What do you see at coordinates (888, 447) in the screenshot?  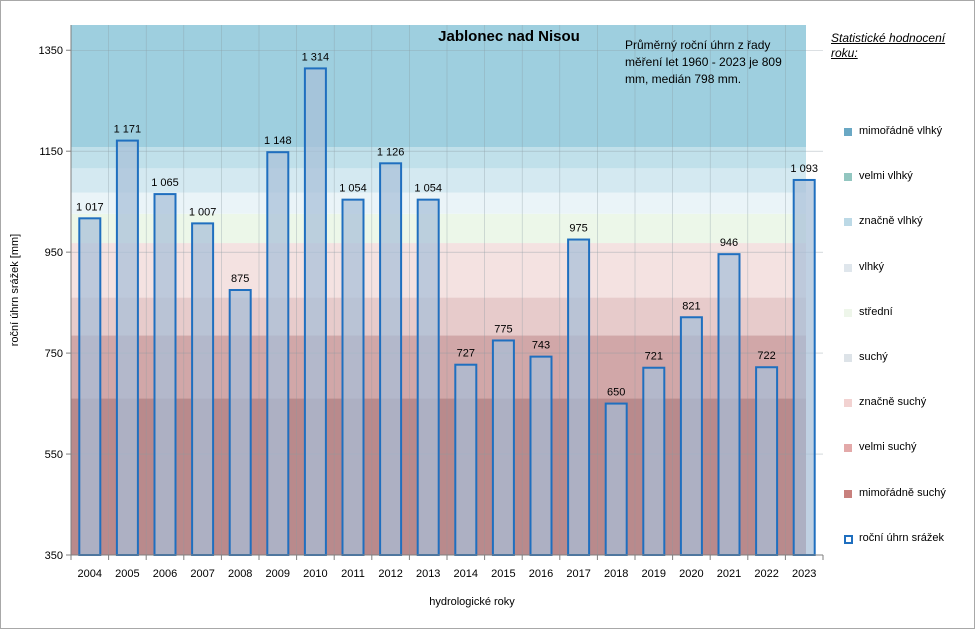 I see `legend-label: velmi suchý` at bounding box center [888, 447].